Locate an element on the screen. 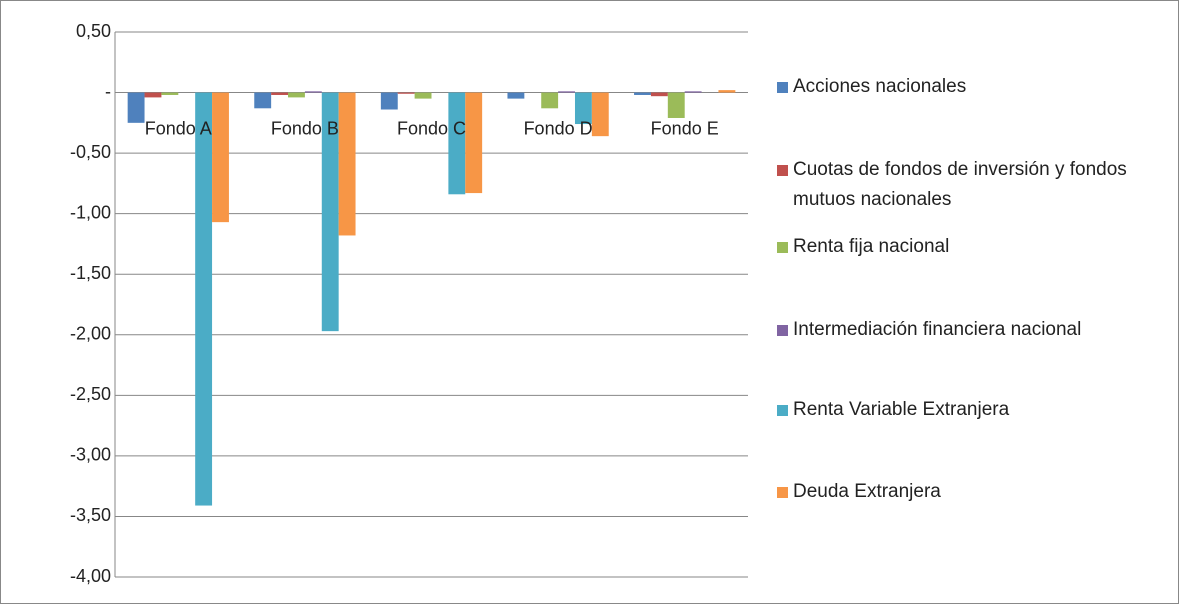  y-tick-label: -2,50 is located at coordinates (90, 394).